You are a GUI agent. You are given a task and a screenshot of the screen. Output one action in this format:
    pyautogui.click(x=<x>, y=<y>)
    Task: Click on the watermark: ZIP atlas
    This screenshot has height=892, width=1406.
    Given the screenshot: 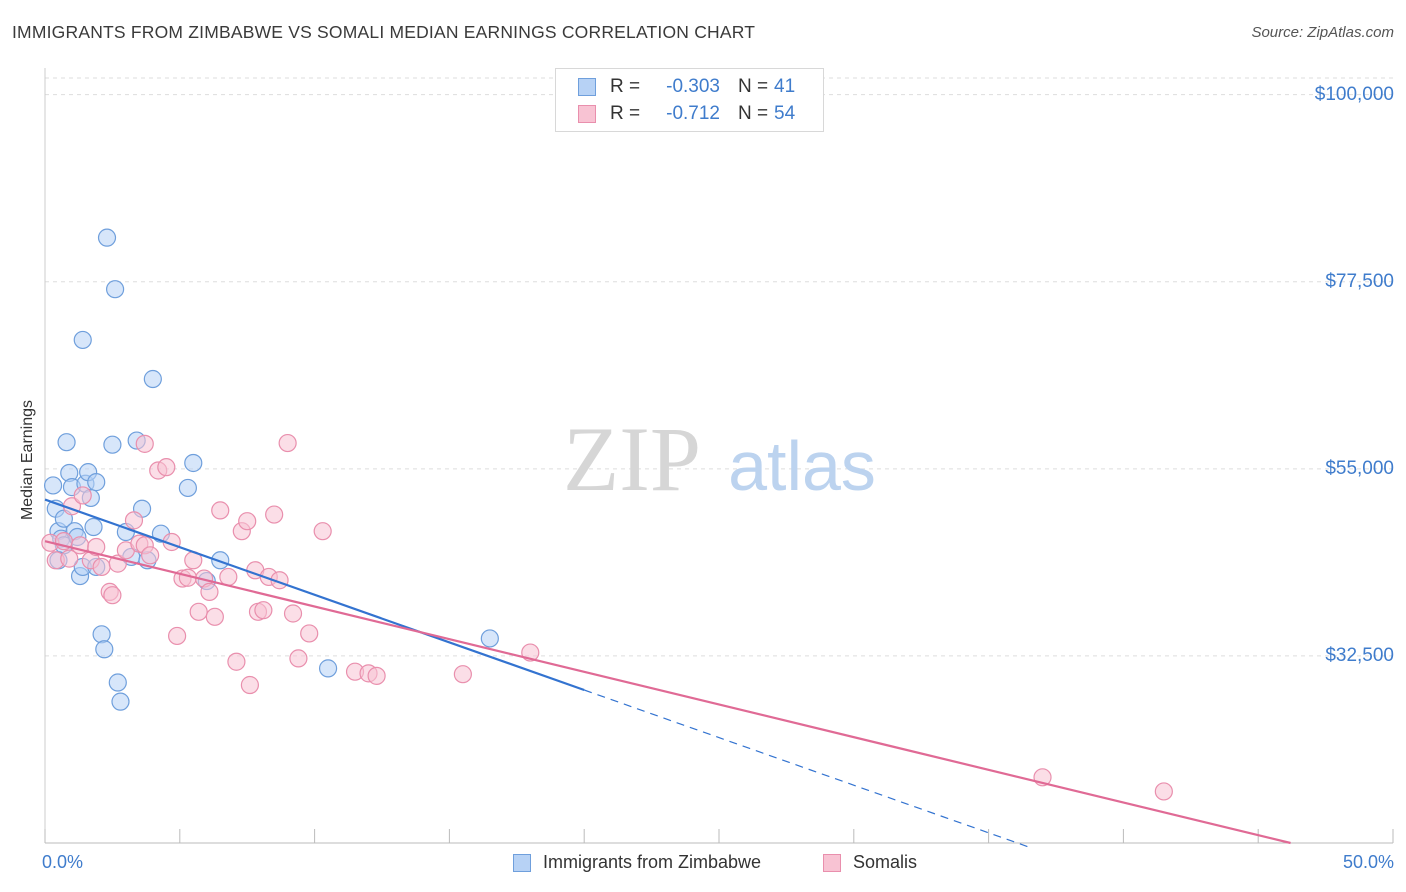 What is the action you would take?
    pyautogui.click(x=719, y=459)
    